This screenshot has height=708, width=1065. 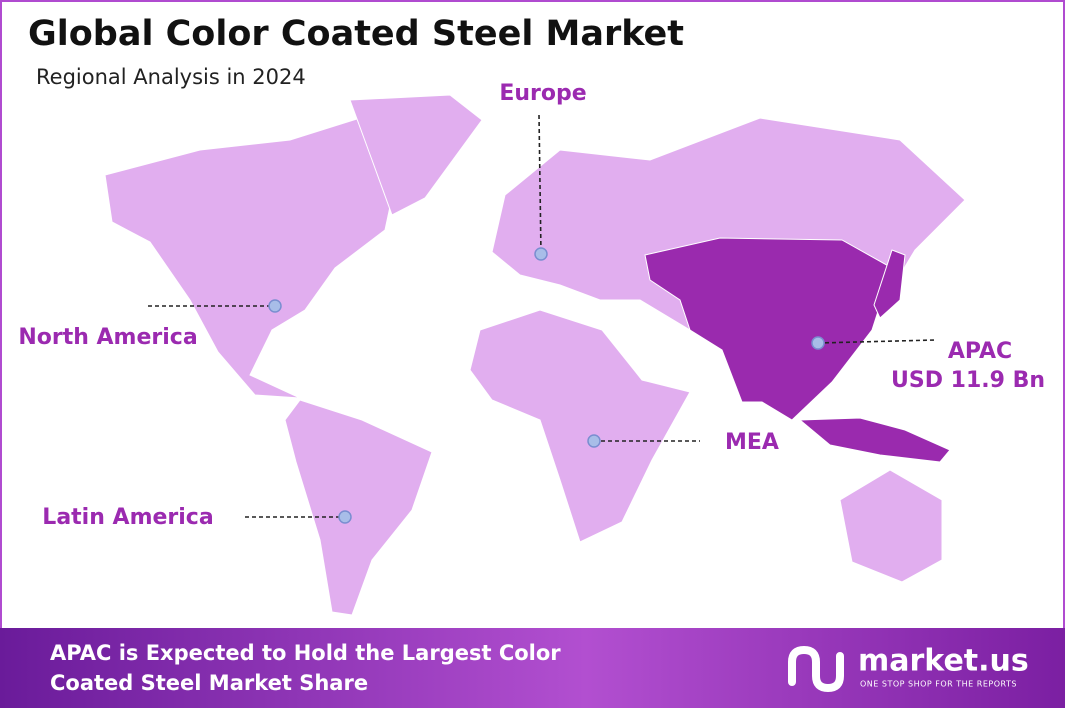 What do you see at coordinates (107, 337) in the screenshot?
I see `region-label: North America` at bounding box center [107, 337].